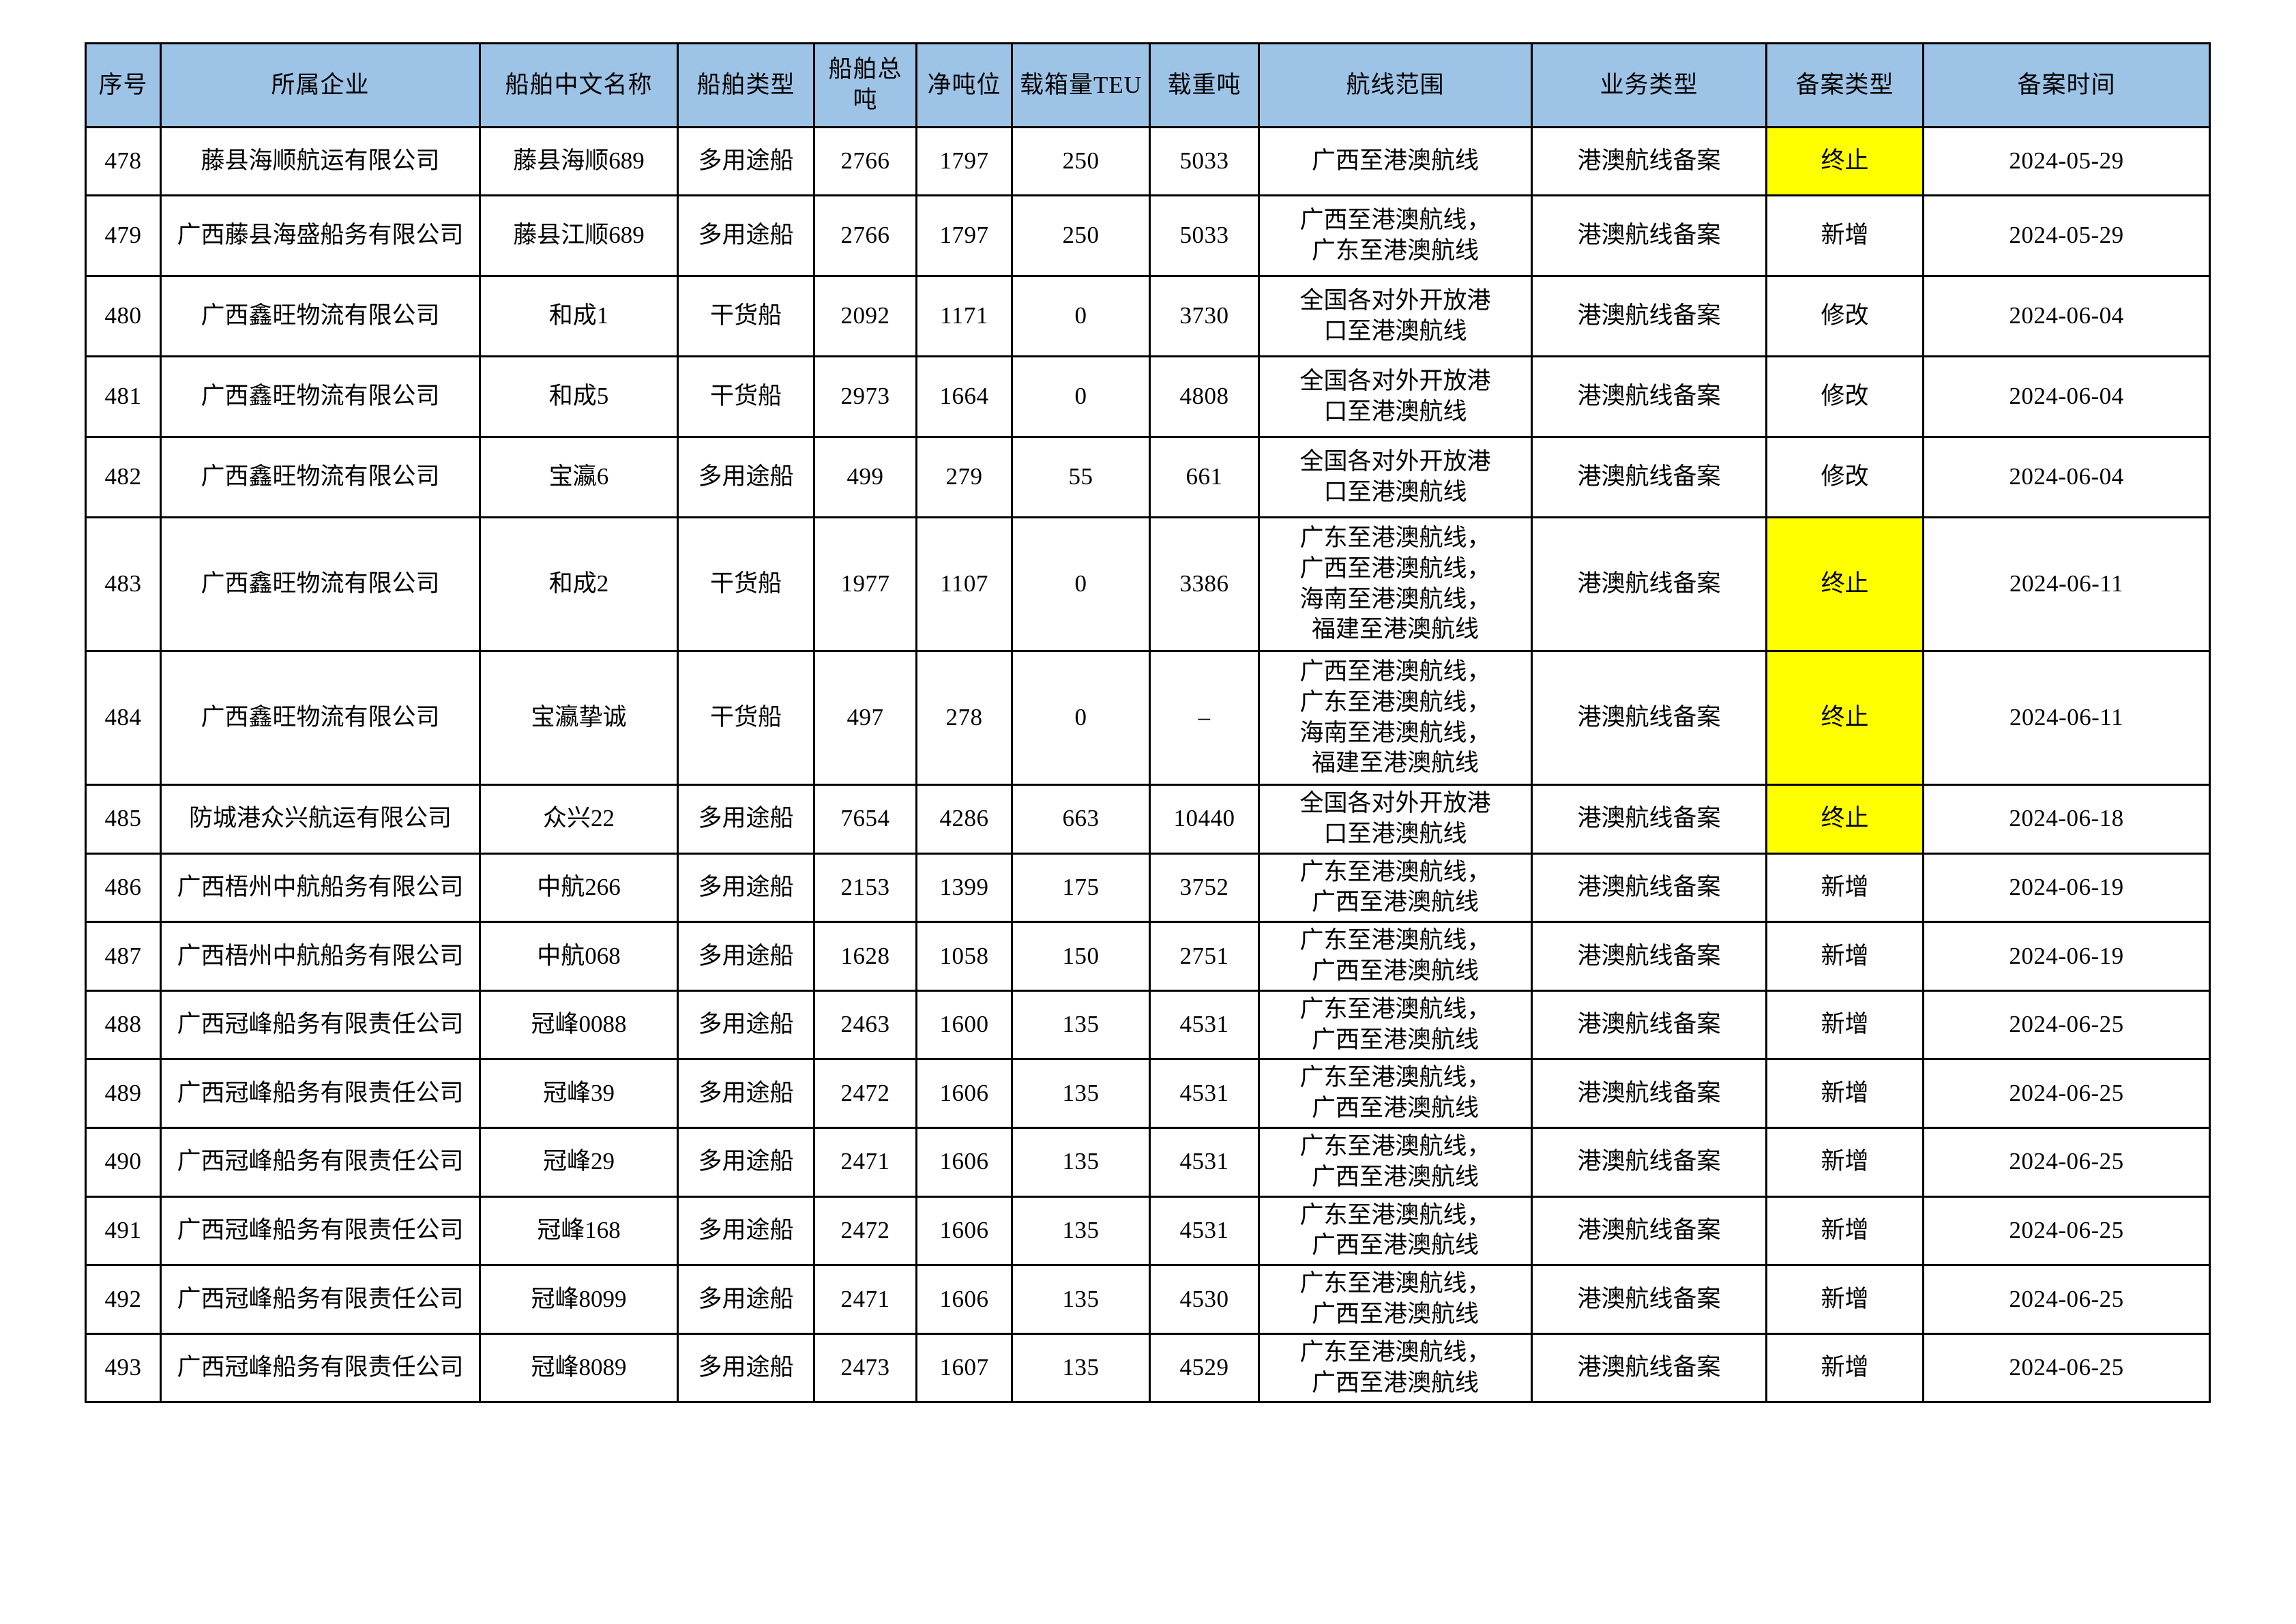  Describe the element at coordinates (865, 316) in the screenshot. I see `cell-gross-tonnage: 2092` at that location.